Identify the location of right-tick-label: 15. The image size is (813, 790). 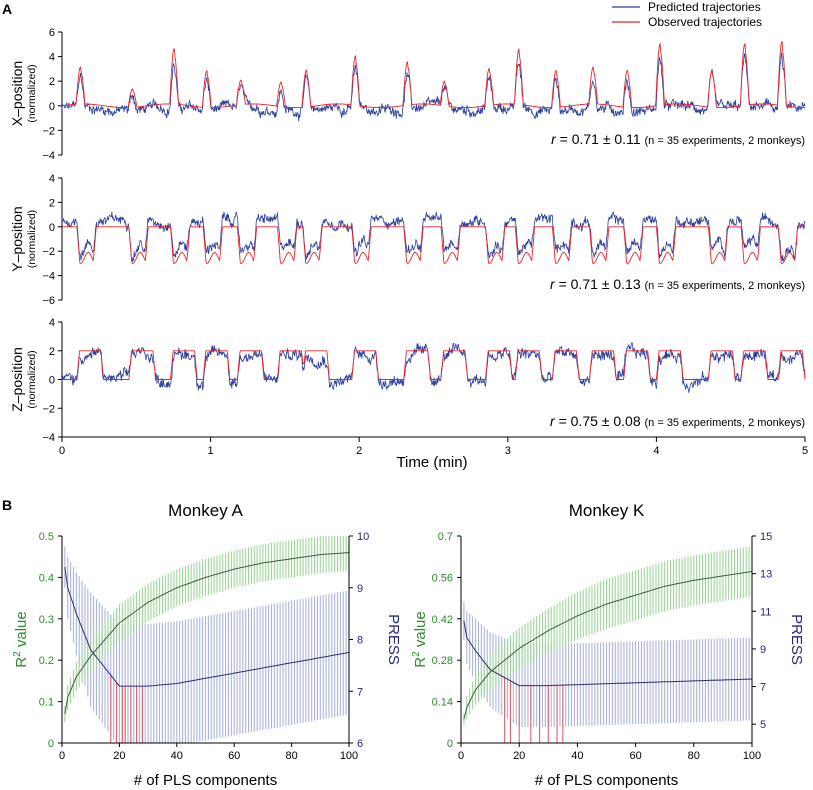
(766, 537).